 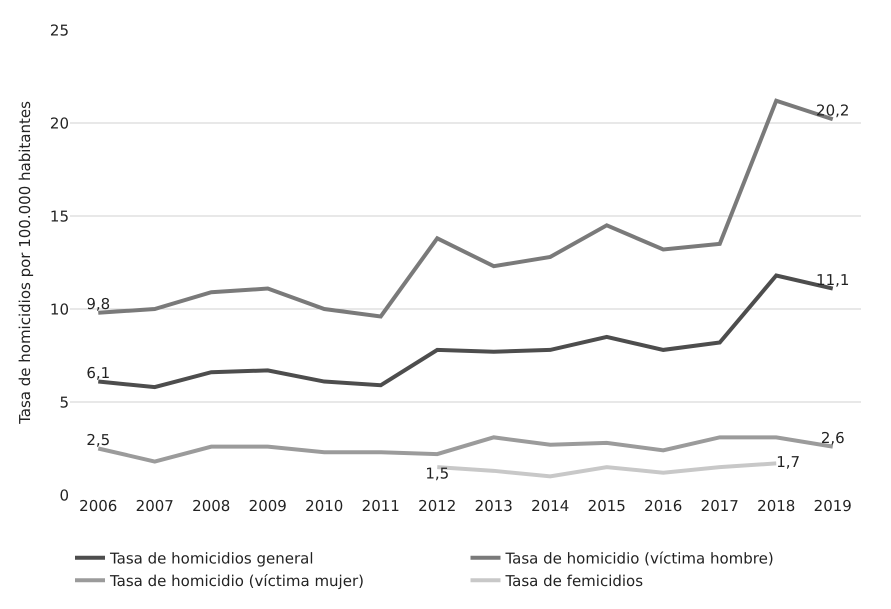 What do you see at coordinates (98, 373) in the screenshot?
I see `data-label: 6,1` at bounding box center [98, 373].